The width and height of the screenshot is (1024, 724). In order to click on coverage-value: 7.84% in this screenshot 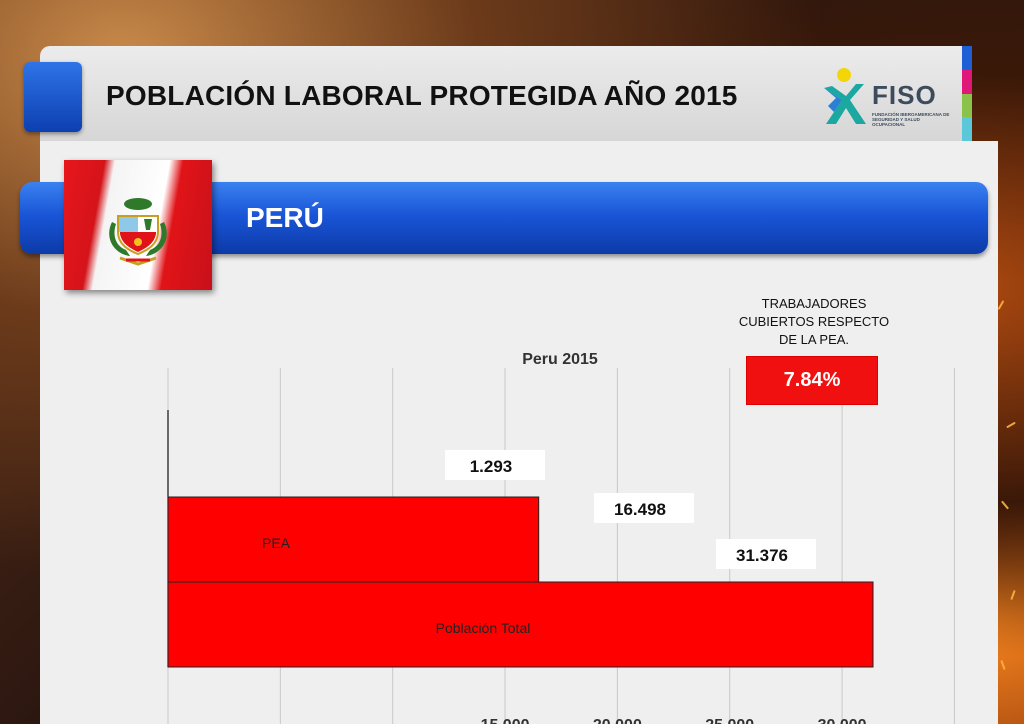, I will do `click(812, 380)`.